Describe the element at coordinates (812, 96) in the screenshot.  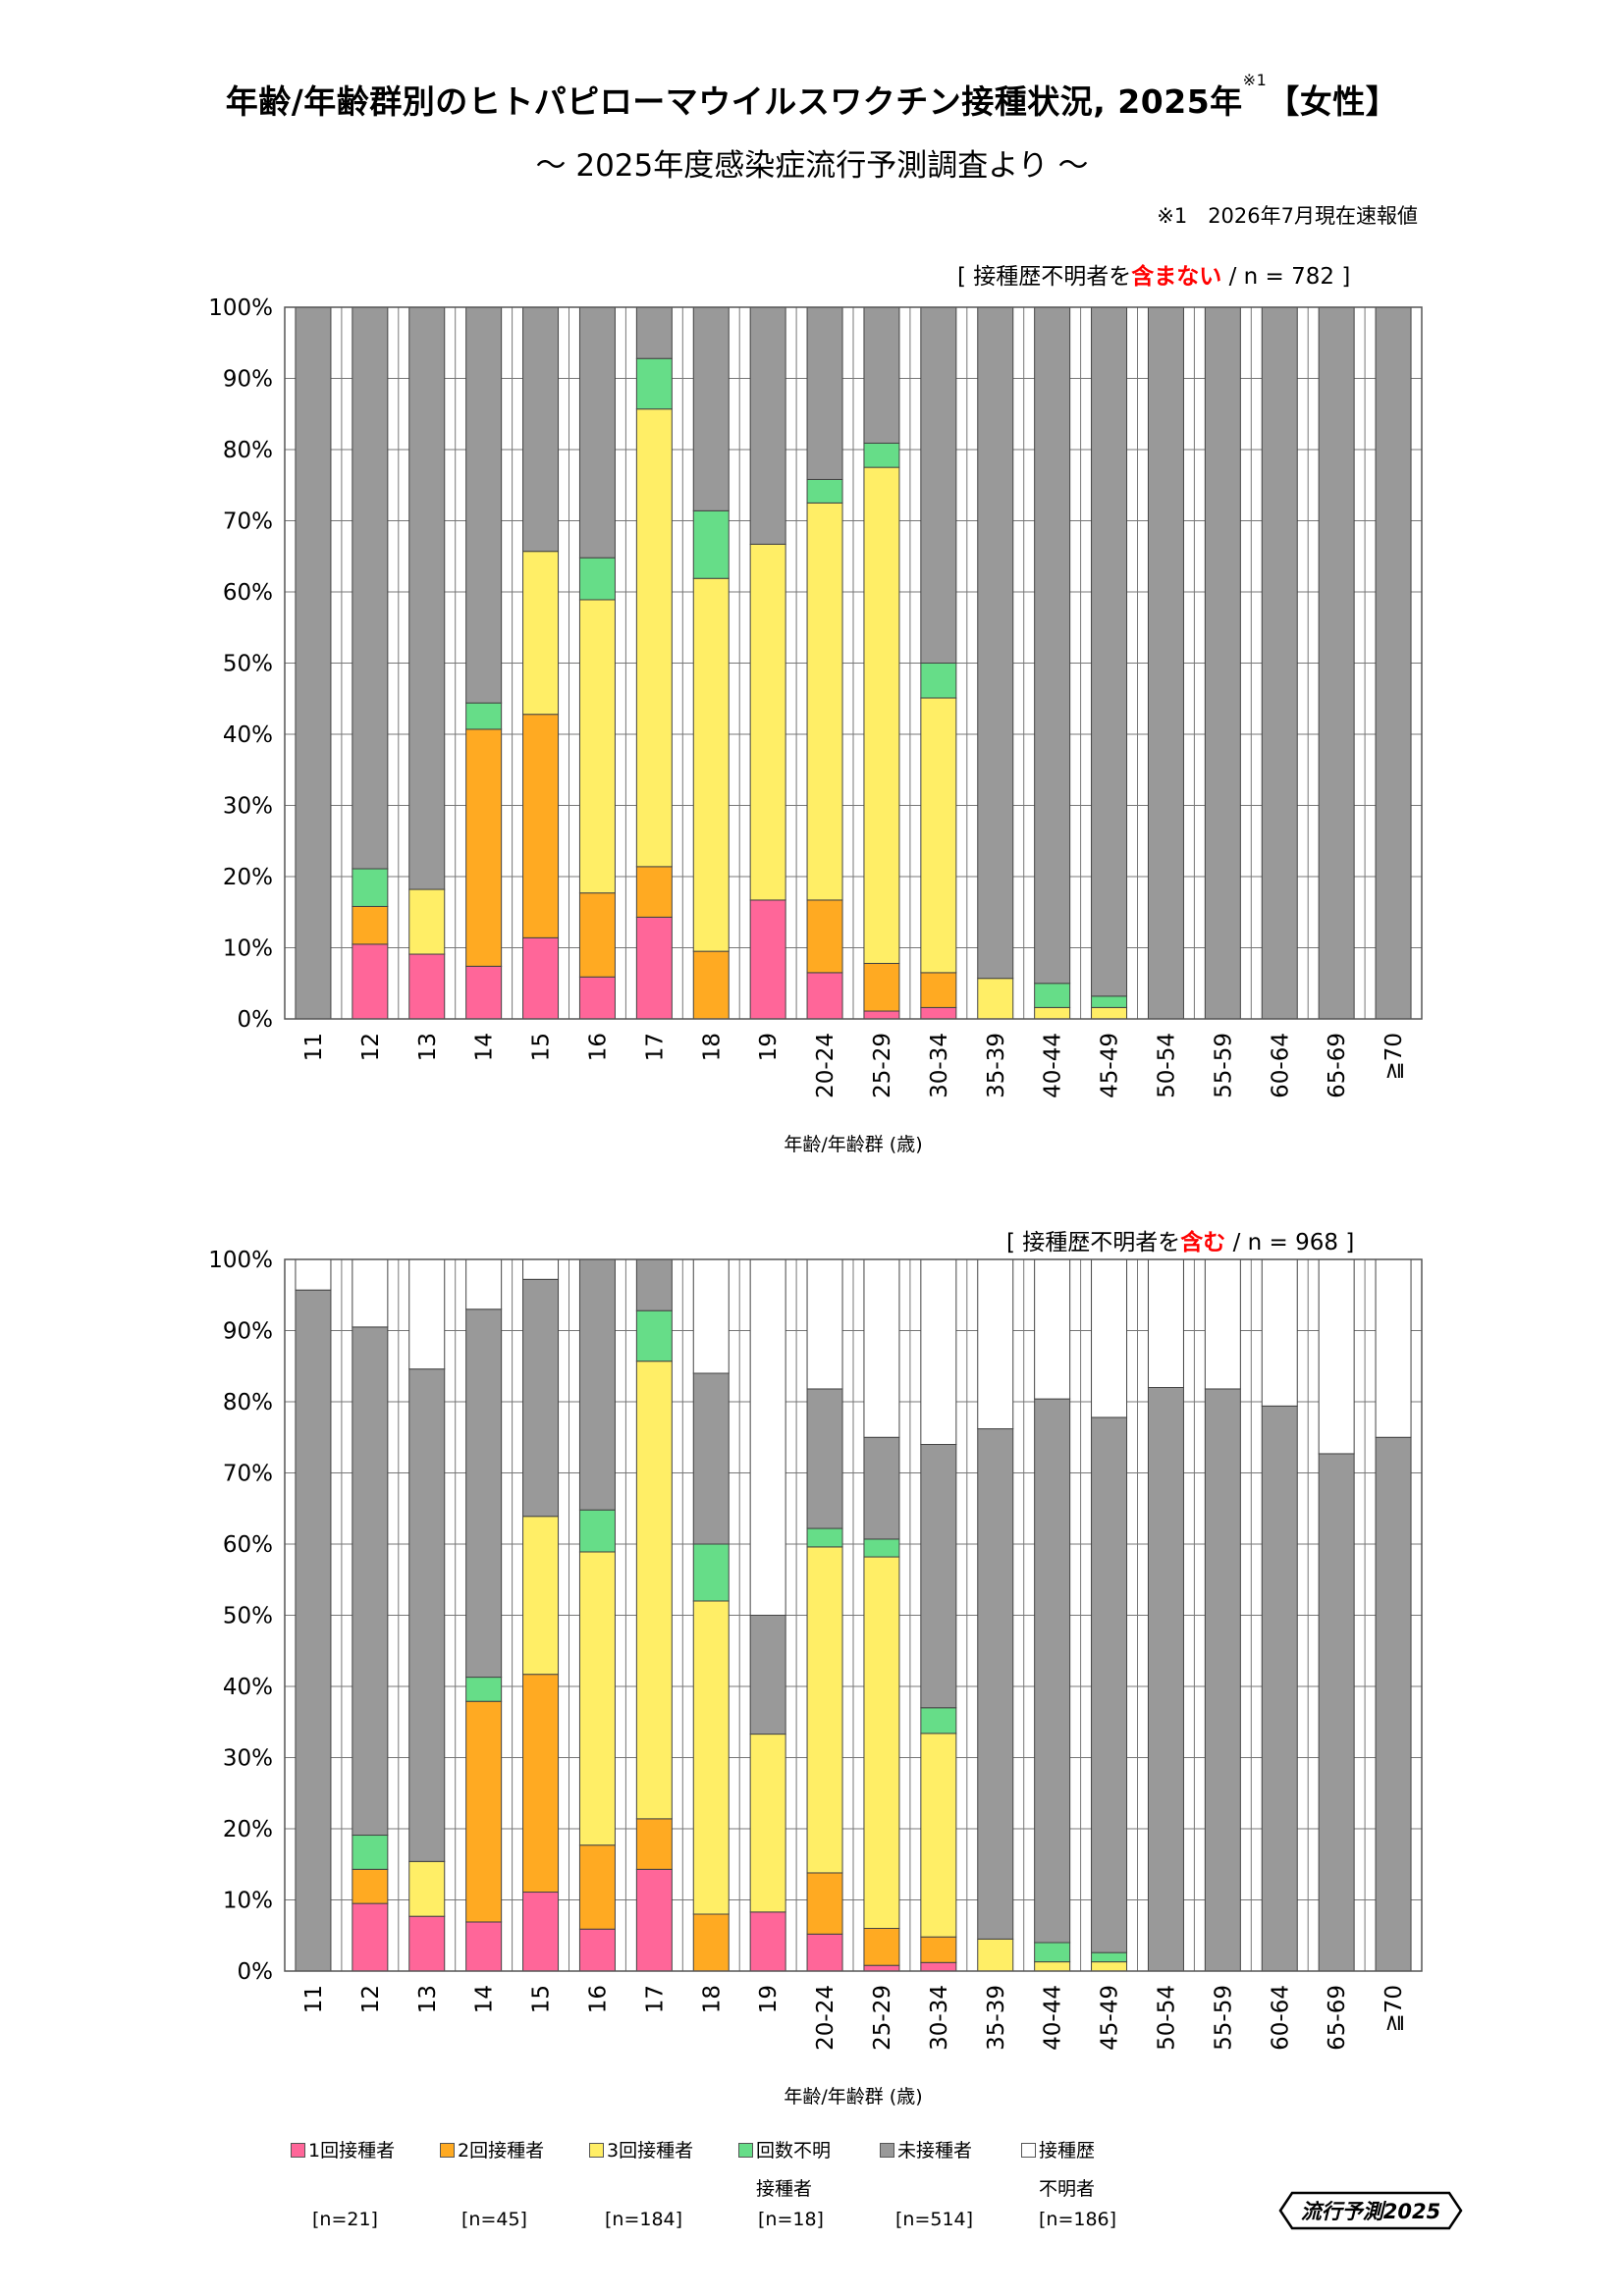
I see `page-title: 年齢/年齢群別のヒトパピローマウイルスワクチン接種状況, 2025年※1【女性】` at that location.